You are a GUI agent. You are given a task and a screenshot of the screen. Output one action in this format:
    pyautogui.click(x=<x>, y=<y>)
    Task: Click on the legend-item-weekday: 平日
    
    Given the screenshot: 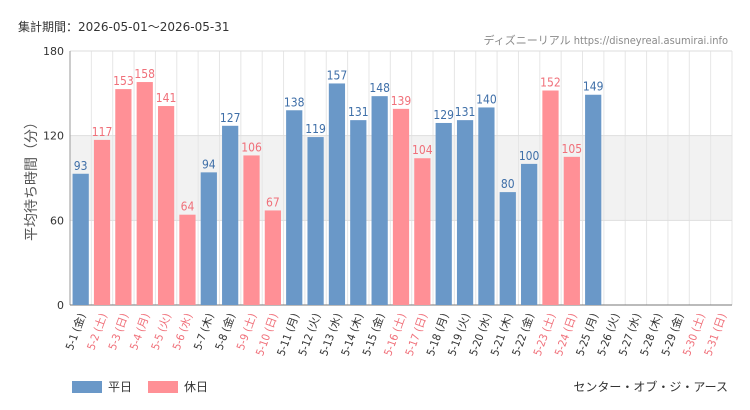 What is the action you would take?
    pyautogui.click(x=102, y=386)
    